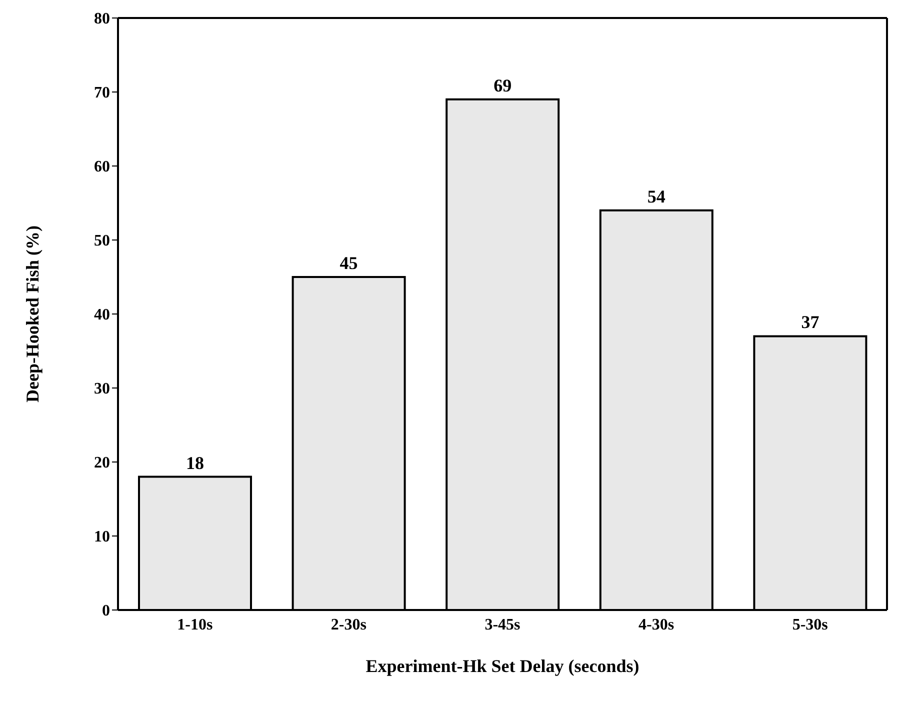 The width and height of the screenshot is (910, 704). I want to click on x-tick-label: 1-10s, so click(195, 625).